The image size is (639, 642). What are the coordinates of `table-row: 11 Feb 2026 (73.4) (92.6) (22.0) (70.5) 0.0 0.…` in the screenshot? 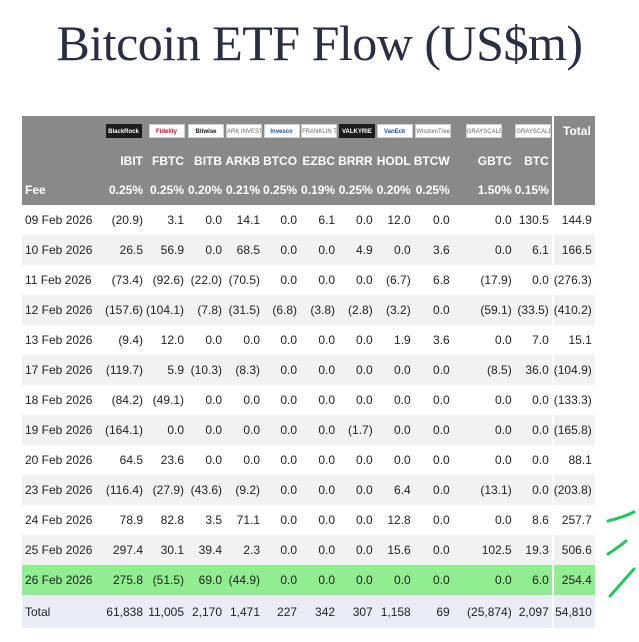 It's located at (308, 280).